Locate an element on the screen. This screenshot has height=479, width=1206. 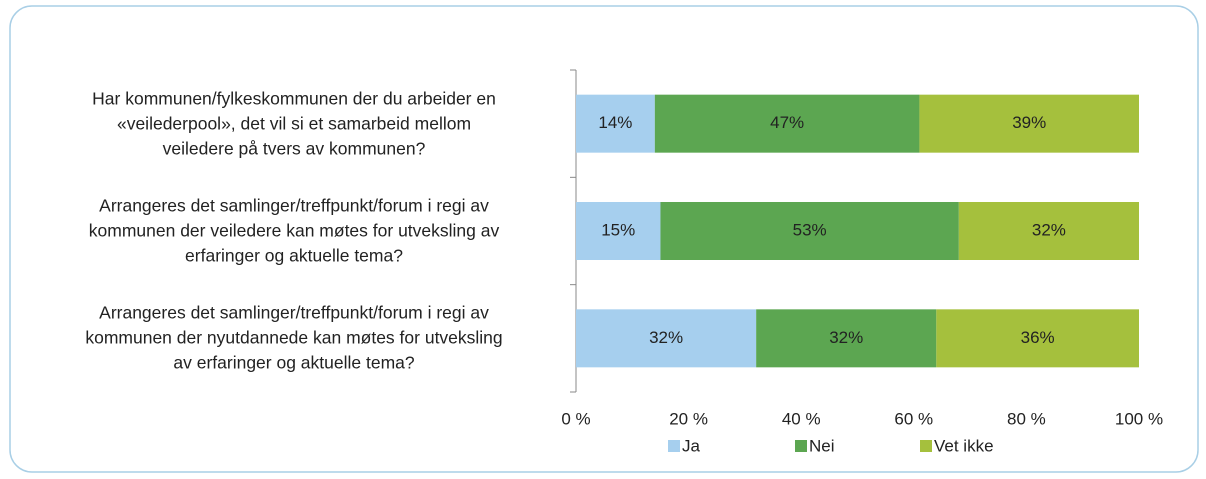
x-tick-label: 20 % is located at coordinates (688, 418).